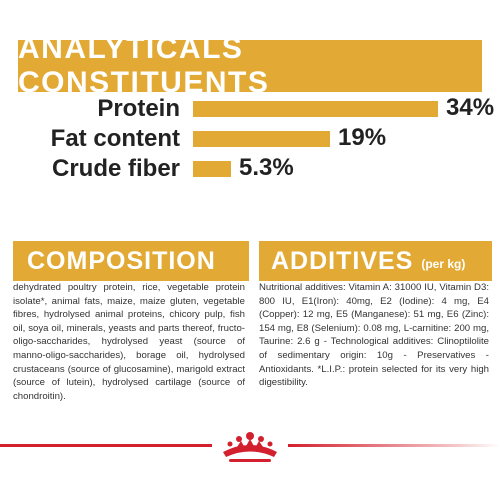  I want to click on bar-fiber, so click(212, 169).